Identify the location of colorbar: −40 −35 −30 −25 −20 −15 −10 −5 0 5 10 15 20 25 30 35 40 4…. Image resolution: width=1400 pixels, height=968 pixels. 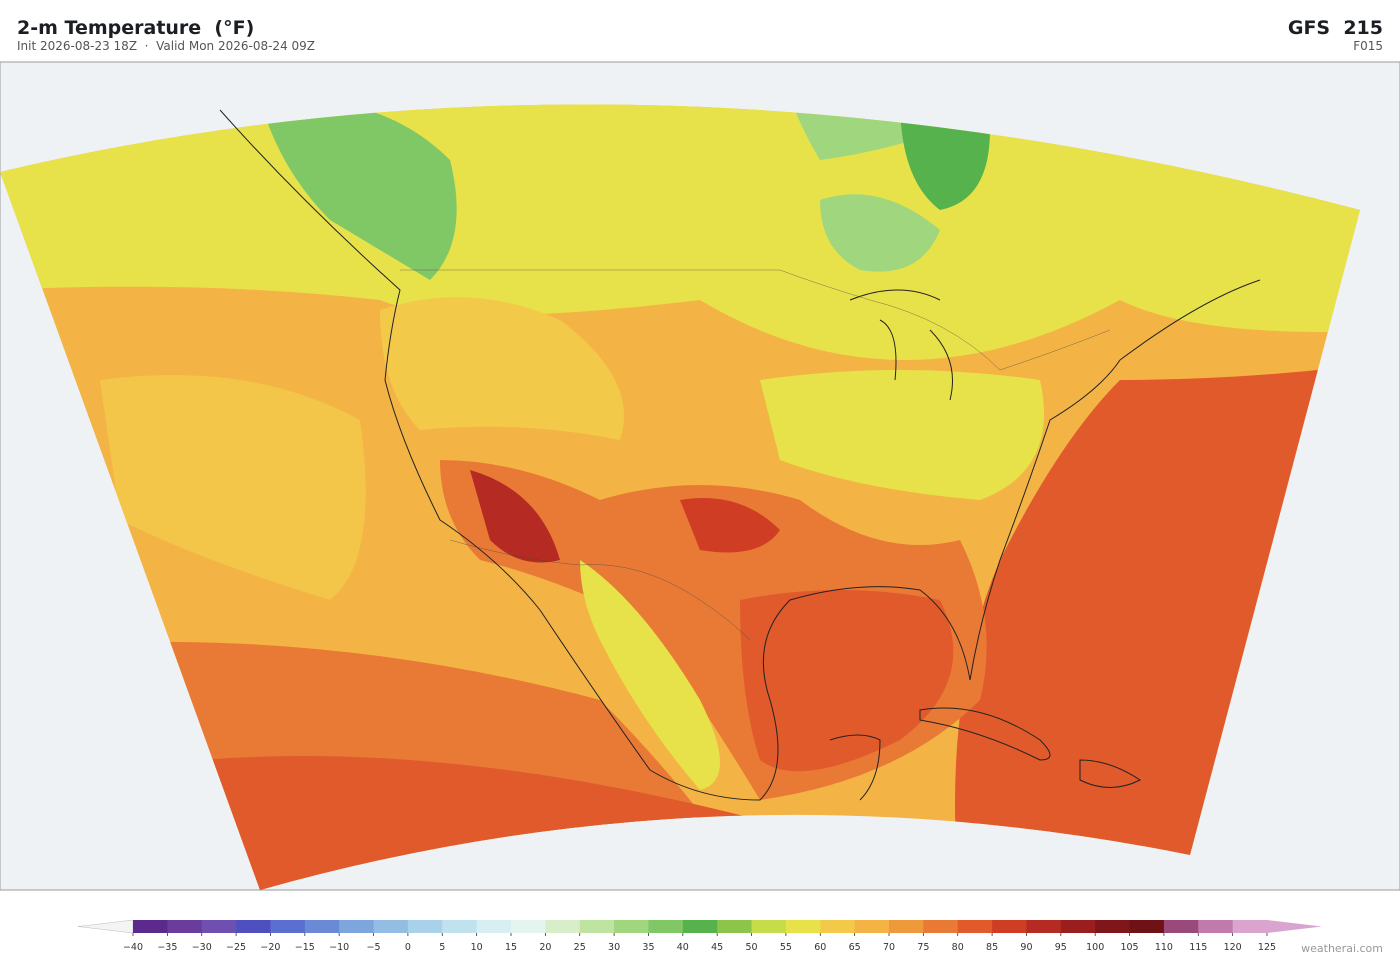
(699, 936).